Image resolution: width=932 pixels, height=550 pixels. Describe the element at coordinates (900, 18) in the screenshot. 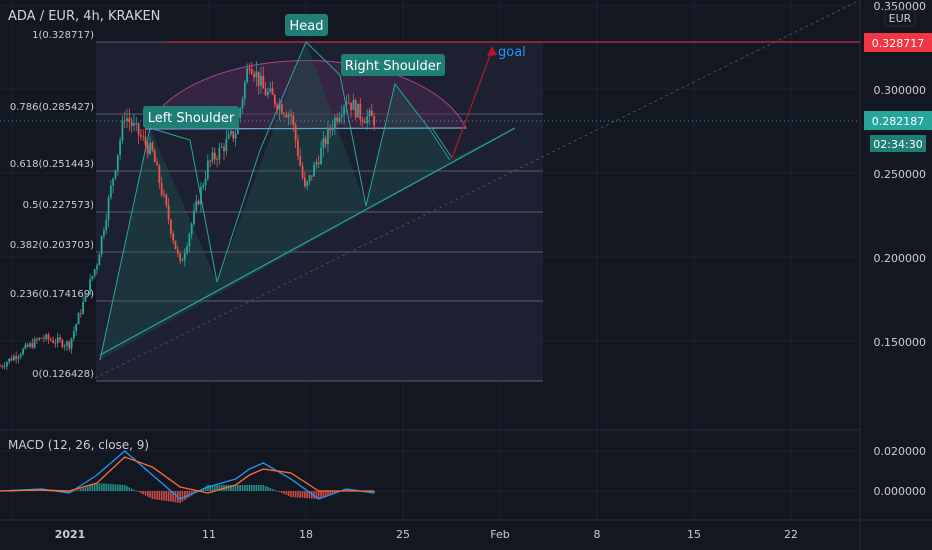

I see `currency-button` at that location.